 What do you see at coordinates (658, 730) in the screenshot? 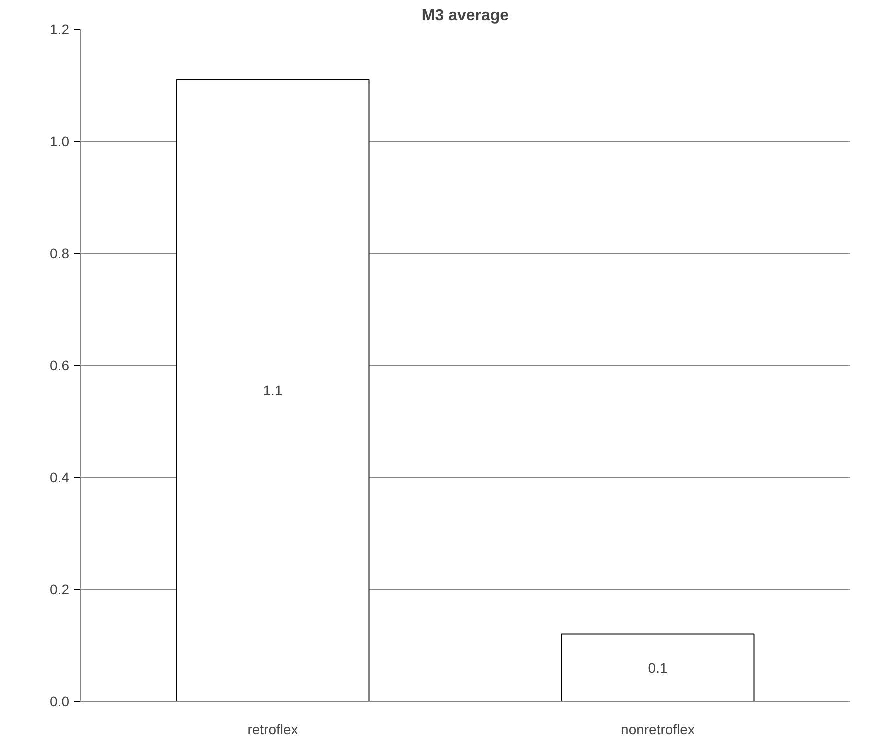
I see `x-tick-label: nonretroflex` at bounding box center [658, 730].